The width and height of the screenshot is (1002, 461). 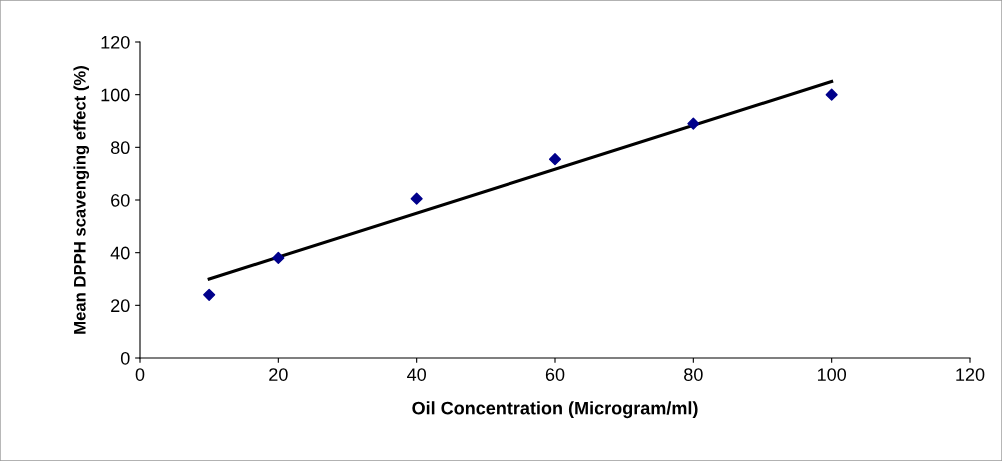 What do you see at coordinates (140, 374) in the screenshot?
I see `x-tick-label: 0` at bounding box center [140, 374].